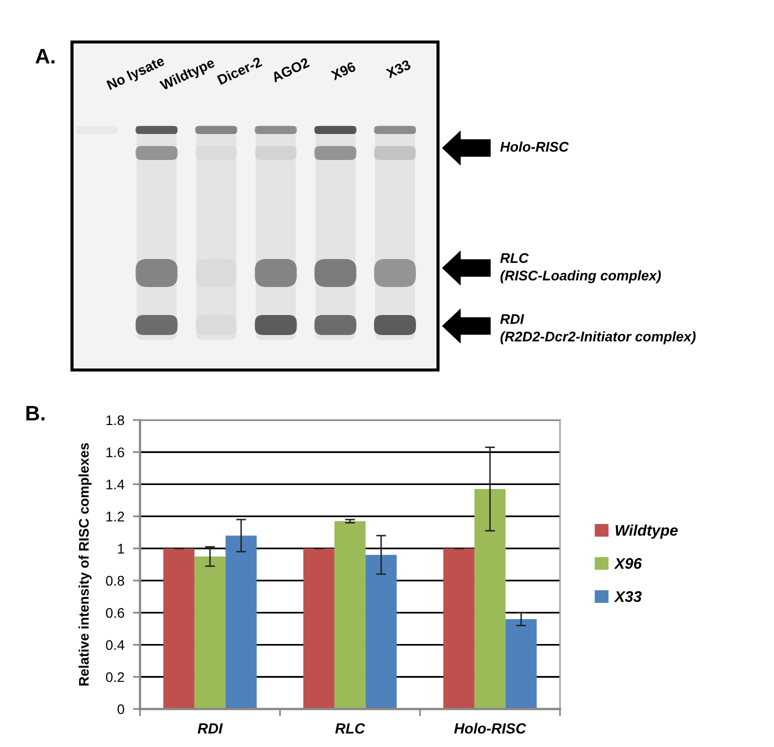 This screenshot has height=747, width=774. What do you see at coordinates (115, 581) in the screenshot?
I see `y-tick-label: 0.8` at bounding box center [115, 581].